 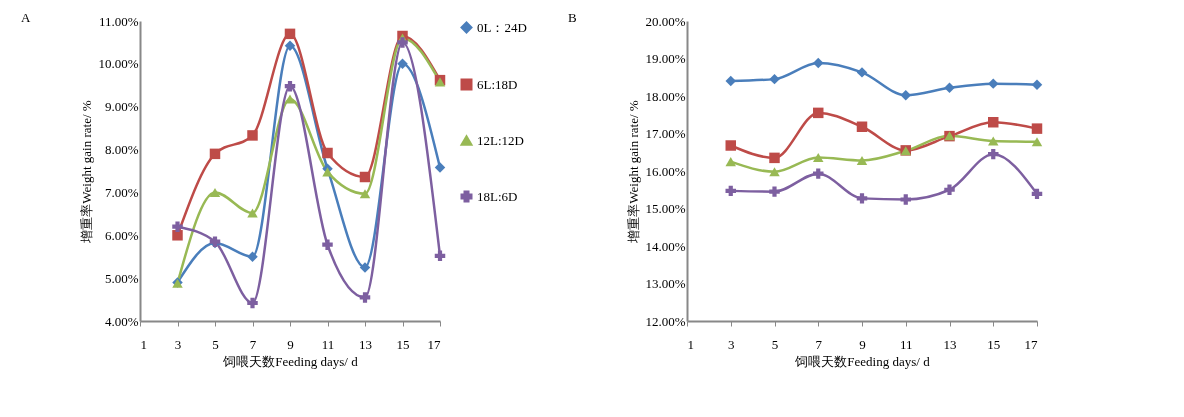 I want to click on y-tick-label: 13.00%, so click(x=665, y=283).